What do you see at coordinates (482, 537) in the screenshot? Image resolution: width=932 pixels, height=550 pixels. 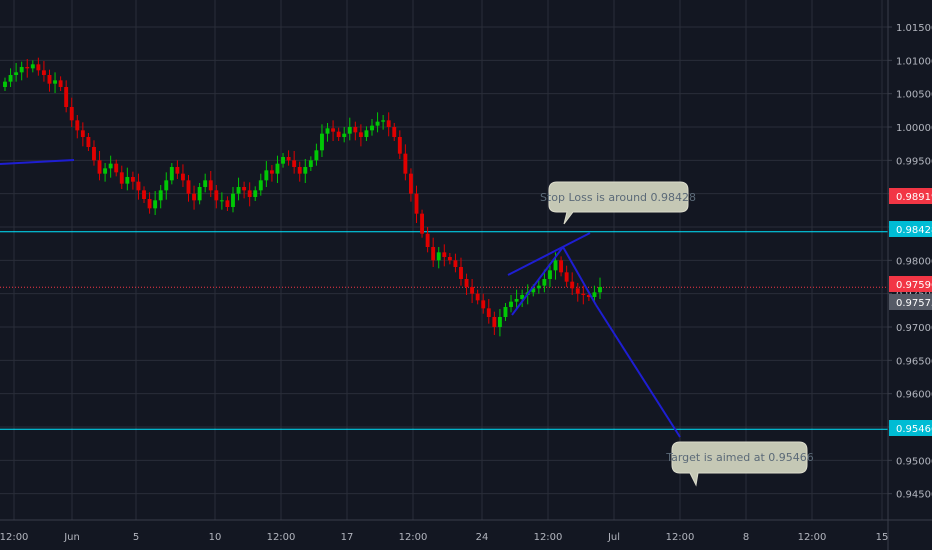 I see `x-tick-label: 24` at bounding box center [482, 537].